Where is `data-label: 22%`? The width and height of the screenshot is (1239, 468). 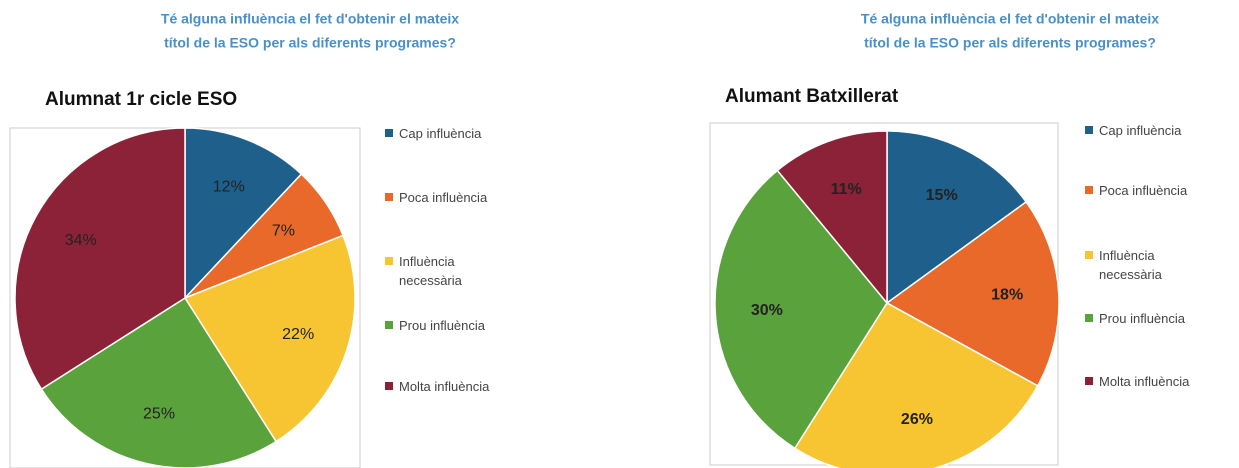 data-label: 22% is located at coordinates (298, 334).